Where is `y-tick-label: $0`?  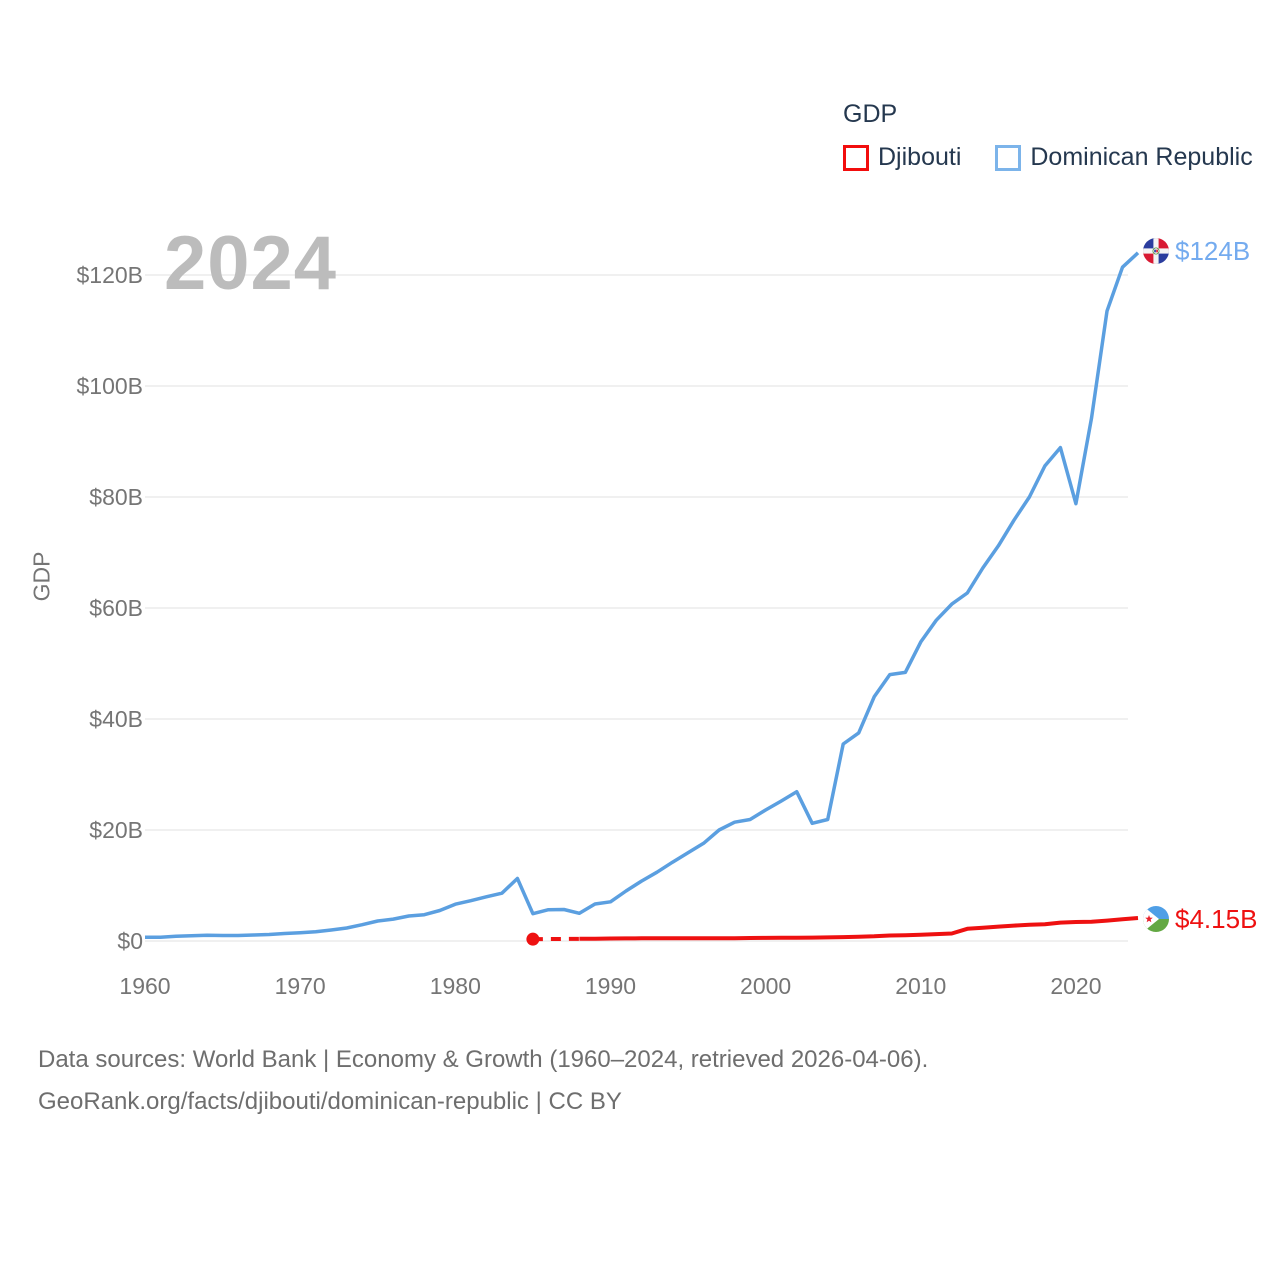
y-tick-label: $0 is located at coordinates (130, 941).